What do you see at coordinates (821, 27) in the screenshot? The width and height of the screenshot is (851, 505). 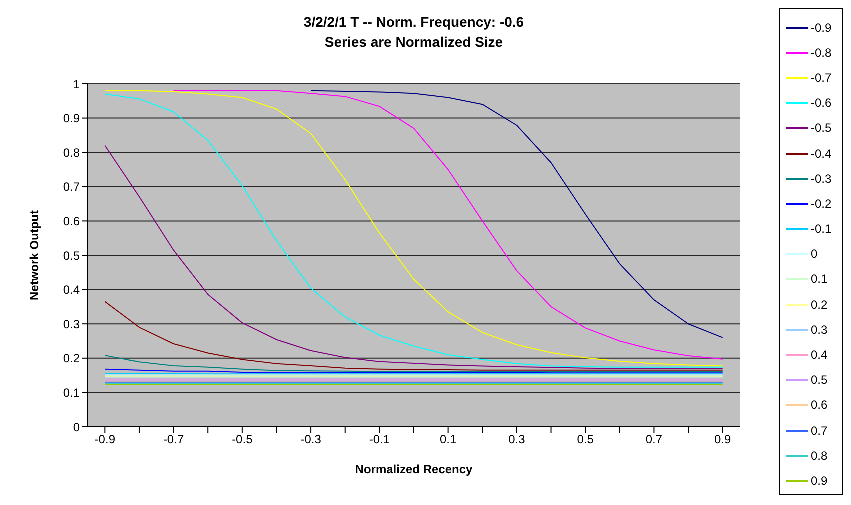 I see `legend-label: -0.9` at bounding box center [821, 27].